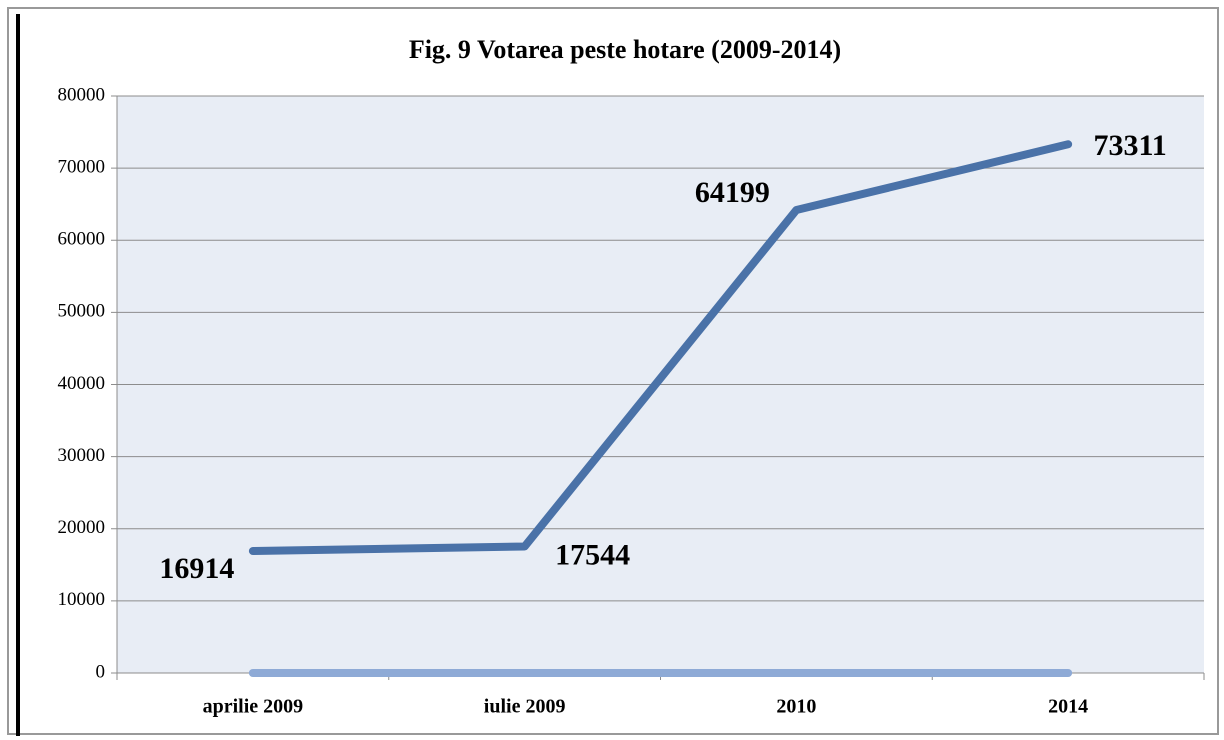 This screenshot has width=1224, height=740. Describe the element at coordinates (525, 707) in the screenshot. I see `x-tick-label: iulie 2009` at that location.